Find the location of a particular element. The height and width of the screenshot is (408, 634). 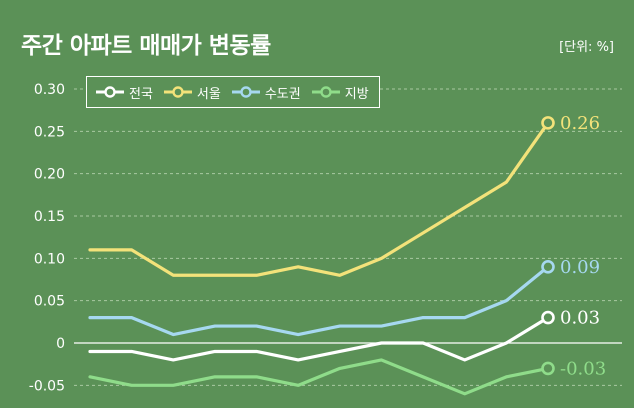

y-tick-label: -0.05 is located at coordinates (47, 386).